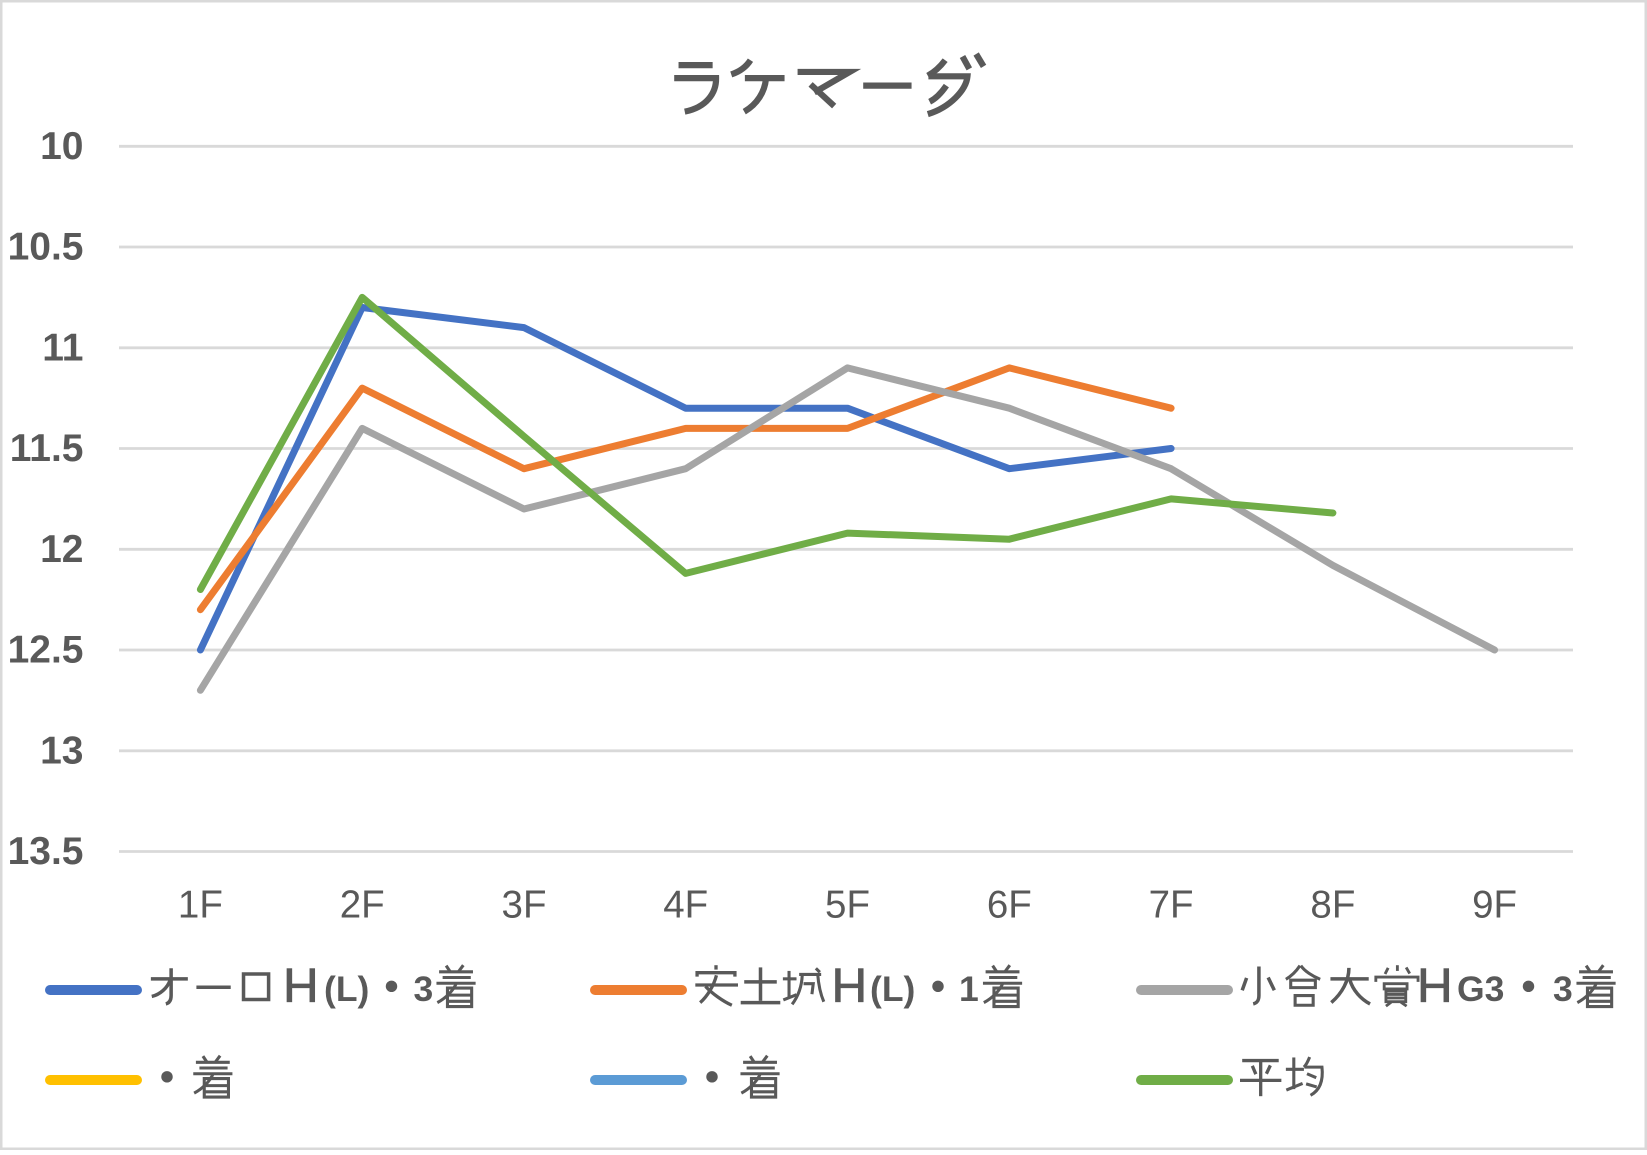  Describe the element at coordinates (1009, 905) in the screenshot. I see `svg-text: 6F` at that location.